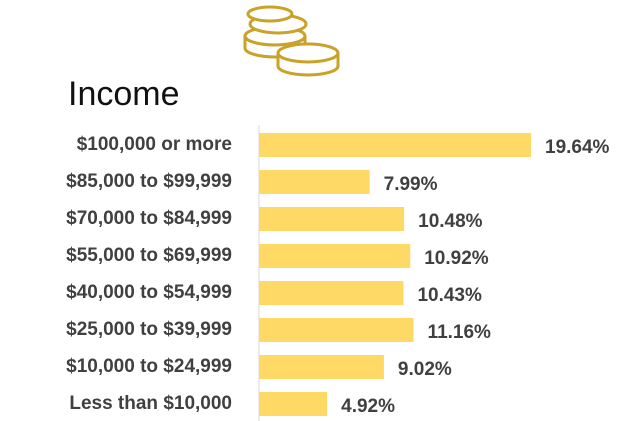 This screenshot has height=421, width=633. Describe the element at coordinates (577, 147) in the screenshot. I see `value-label: 19.64%` at that location.